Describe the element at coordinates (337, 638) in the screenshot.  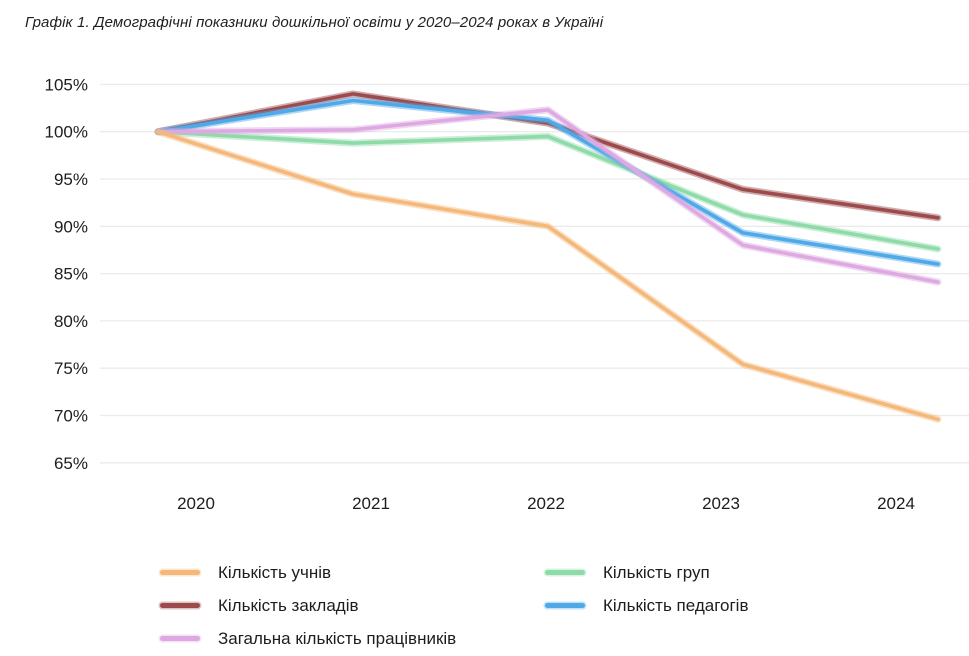
I see `legend-label: Загальна кількість працівників` at that location.